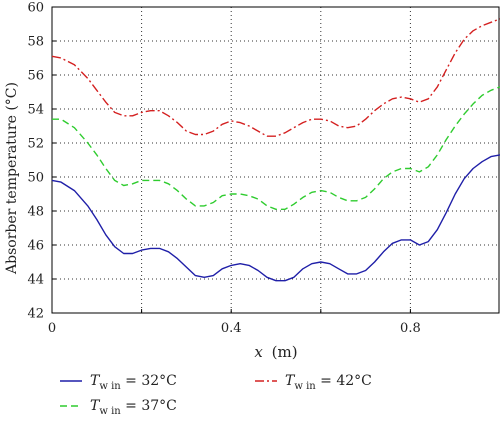 The image size is (500, 424). I want to click on y-tick-label: 54, so click(35, 110).